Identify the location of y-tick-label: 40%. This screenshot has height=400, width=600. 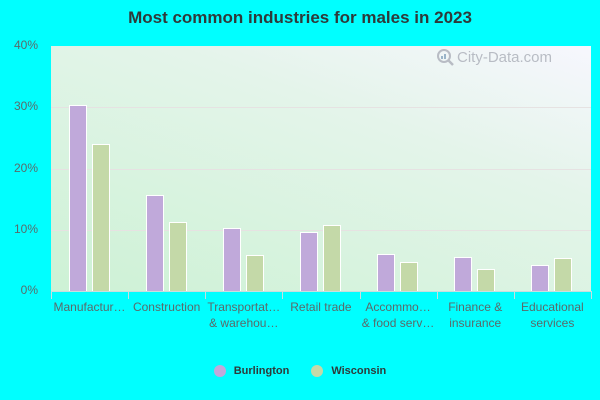
(25, 45).